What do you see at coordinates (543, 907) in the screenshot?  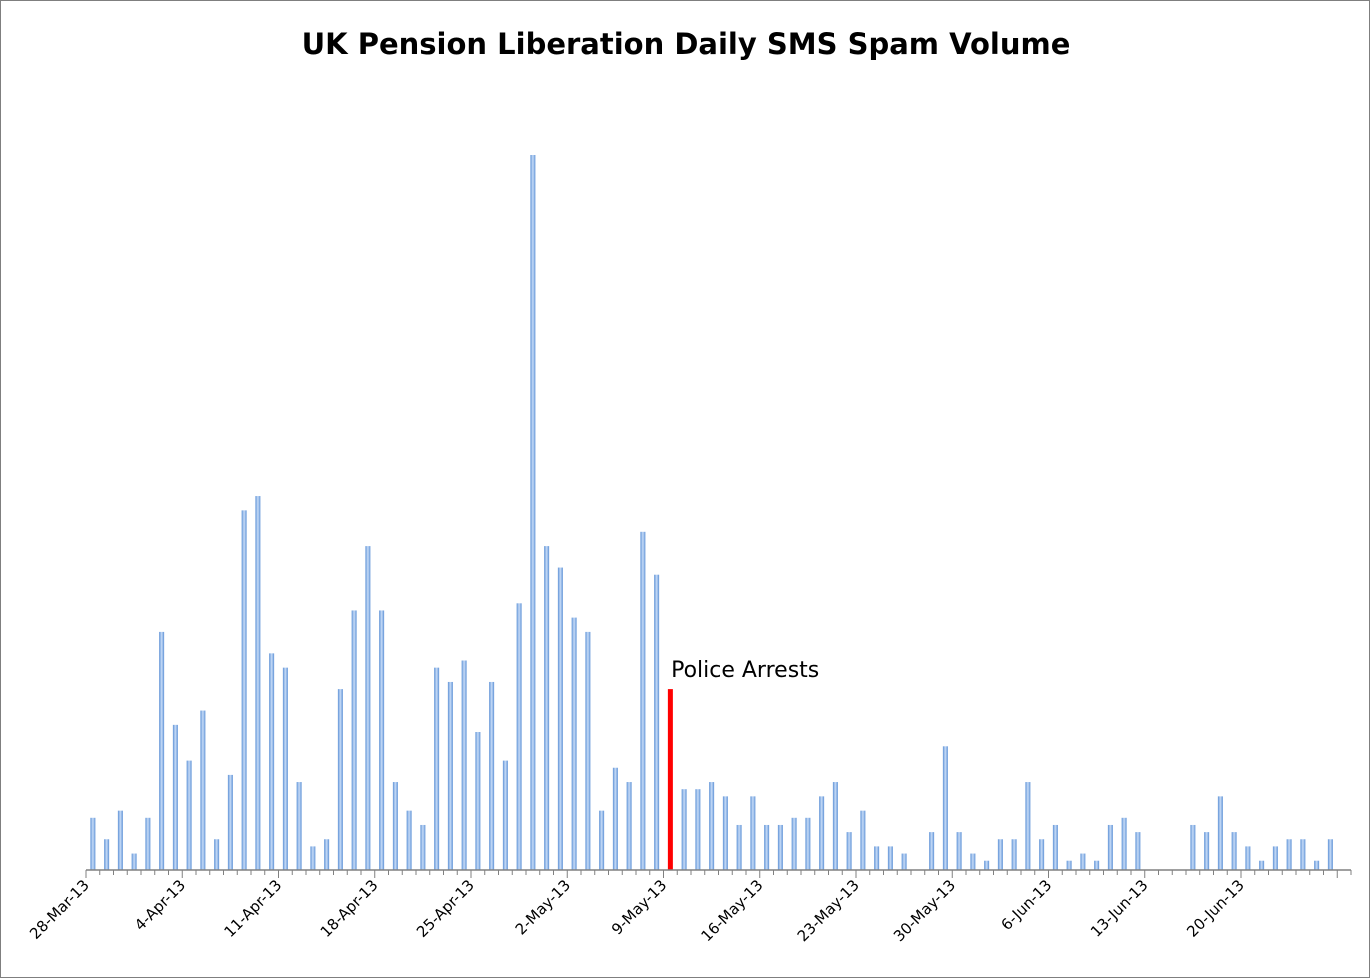 I see `x-tick-label: 2-May-13` at bounding box center [543, 907].